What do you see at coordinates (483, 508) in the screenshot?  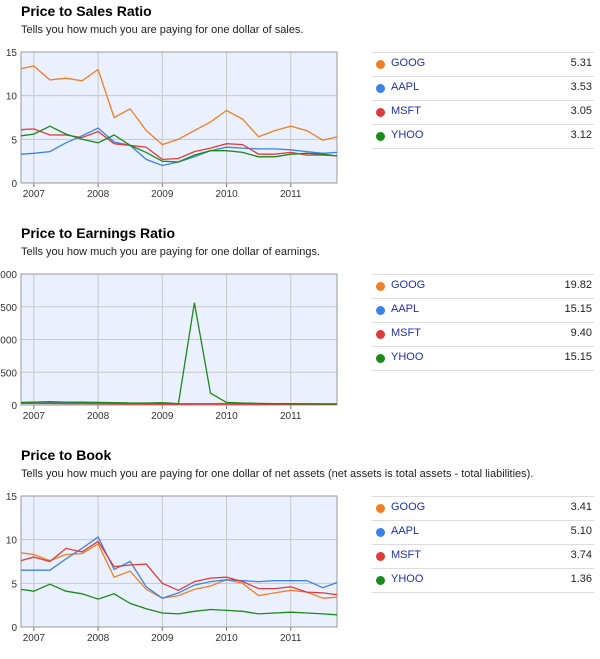 I see `legend-row-goog: GOOG 3.41` at bounding box center [483, 508].